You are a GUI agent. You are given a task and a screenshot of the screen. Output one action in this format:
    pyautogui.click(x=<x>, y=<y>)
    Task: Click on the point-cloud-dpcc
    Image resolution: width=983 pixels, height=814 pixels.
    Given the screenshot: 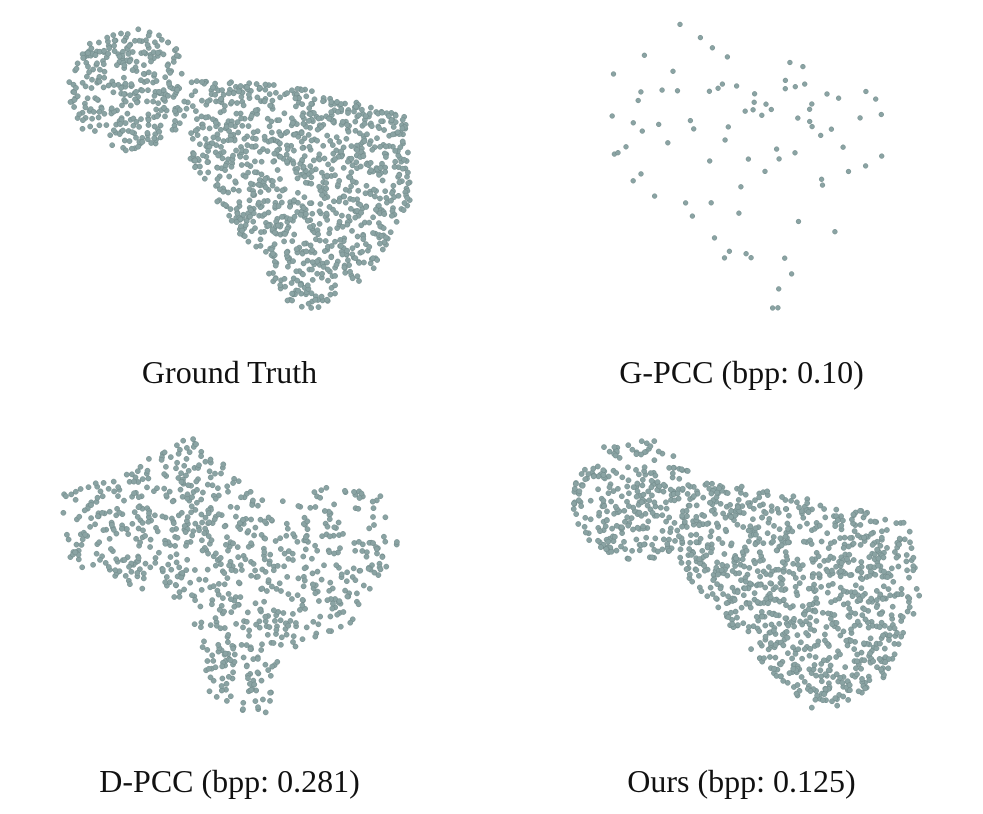 What is the action you would take?
    pyautogui.click(x=230, y=576)
    